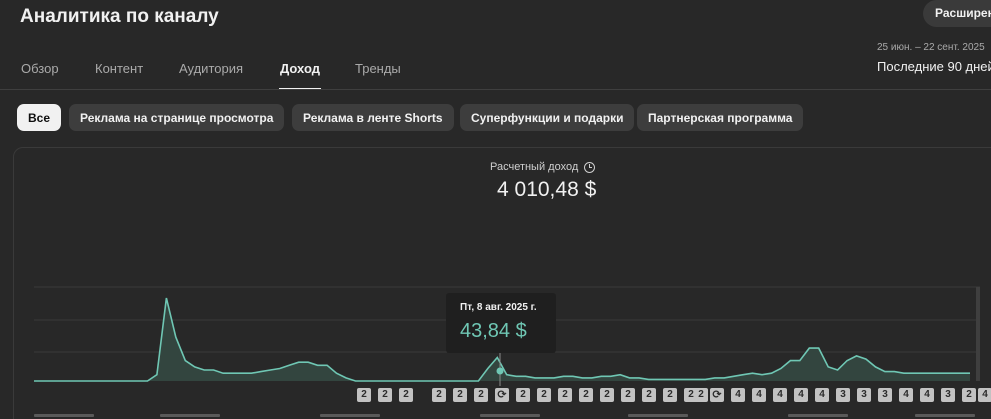 The image size is (991, 419). Describe the element at coordinates (534, 167) in the screenshot. I see `metric-label-text: Расчетный доход` at that location.